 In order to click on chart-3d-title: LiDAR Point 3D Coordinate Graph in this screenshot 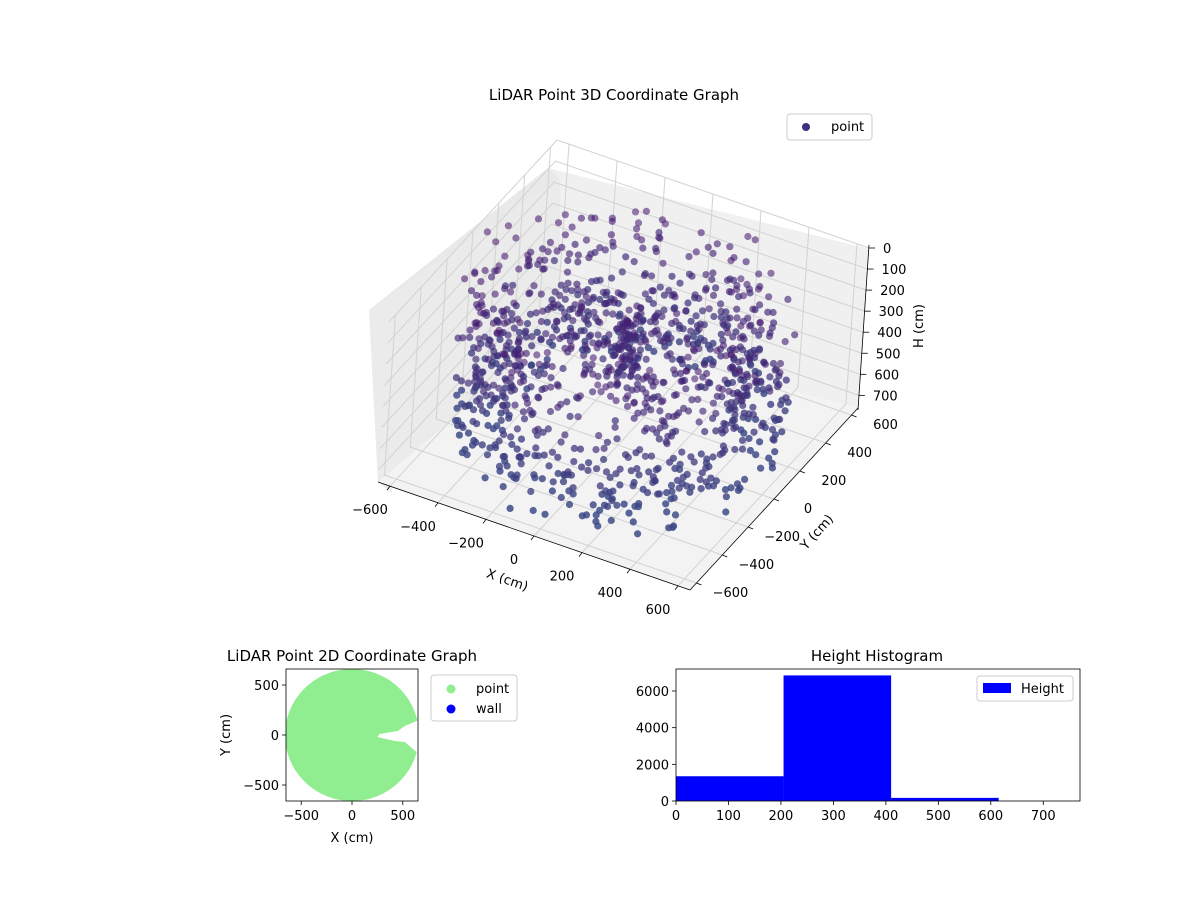, I will do `click(614, 95)`.